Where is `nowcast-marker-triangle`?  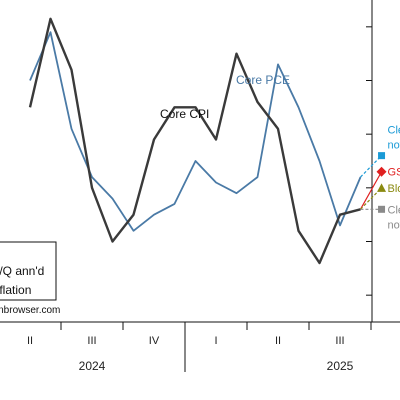
nowcast-marker-triangle is located at coordinates (382, 187).